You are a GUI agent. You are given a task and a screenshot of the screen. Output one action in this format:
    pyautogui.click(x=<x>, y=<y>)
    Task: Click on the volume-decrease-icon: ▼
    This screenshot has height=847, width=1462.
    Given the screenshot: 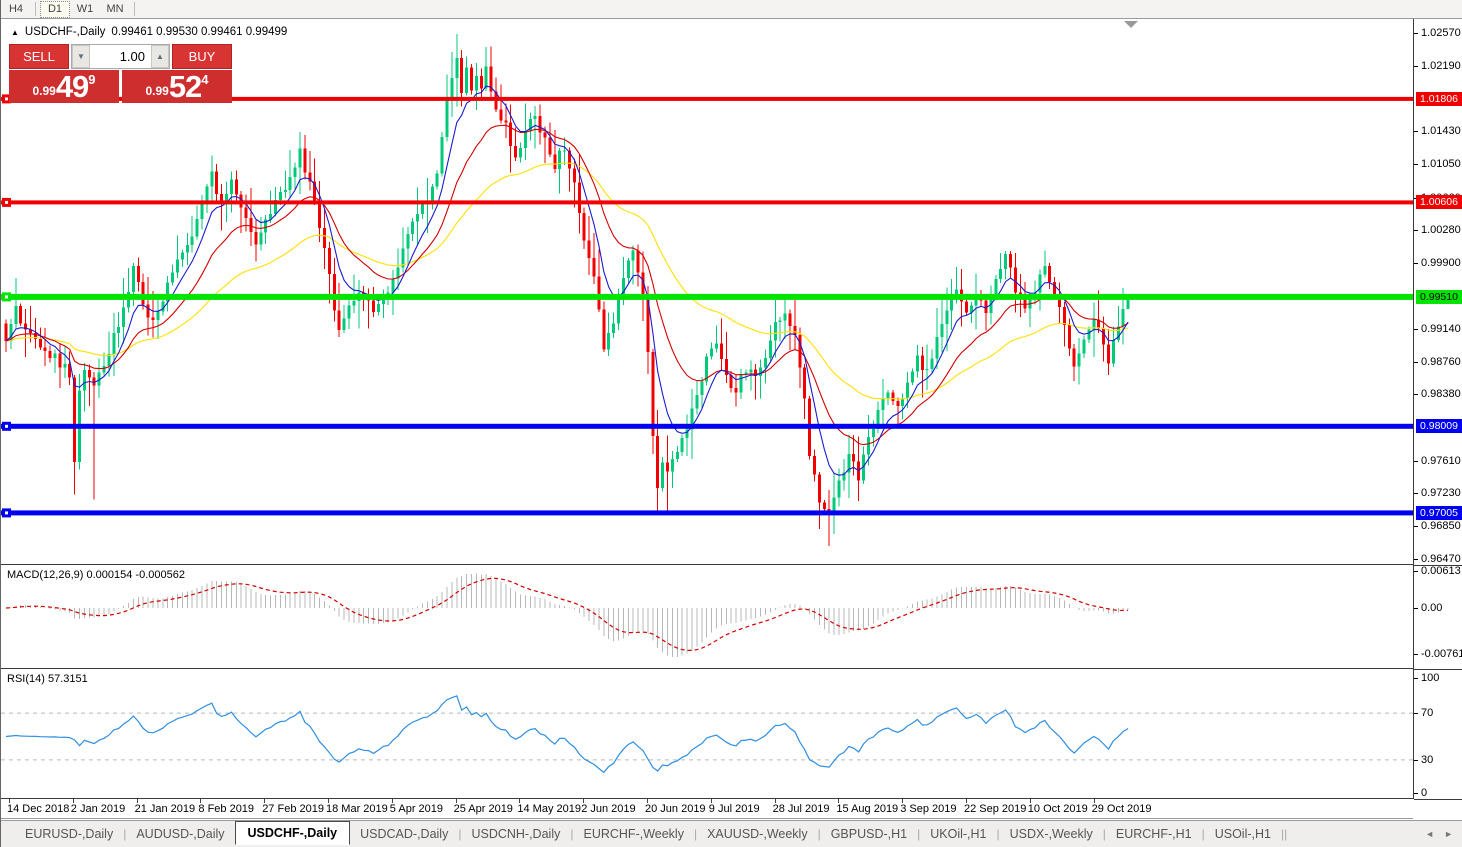 What is the action you would take?
    pyautogui.click(x=81, y=56)
    